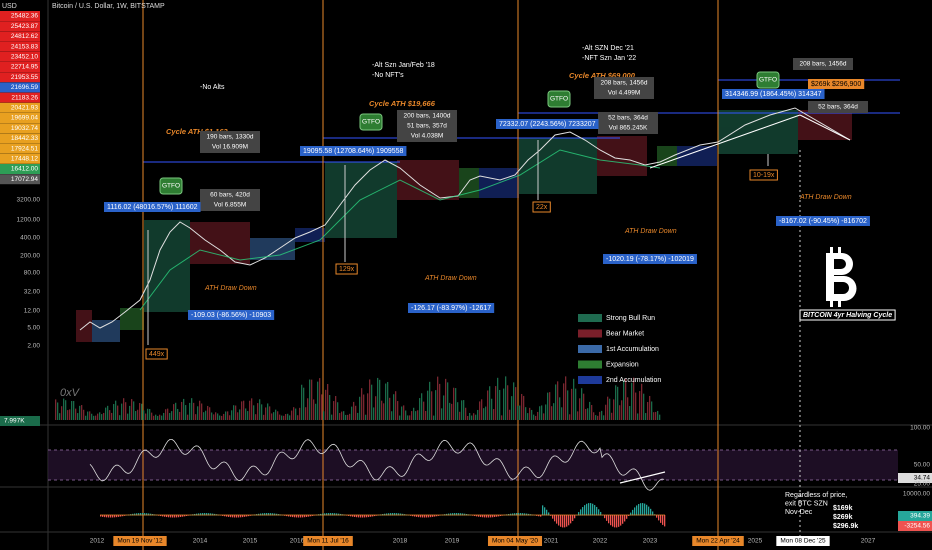 This screenshot has height=550, width=932. Describe the element at coordinates (843, 508) in the screenshot. I see `target-price: $169k` at that location.